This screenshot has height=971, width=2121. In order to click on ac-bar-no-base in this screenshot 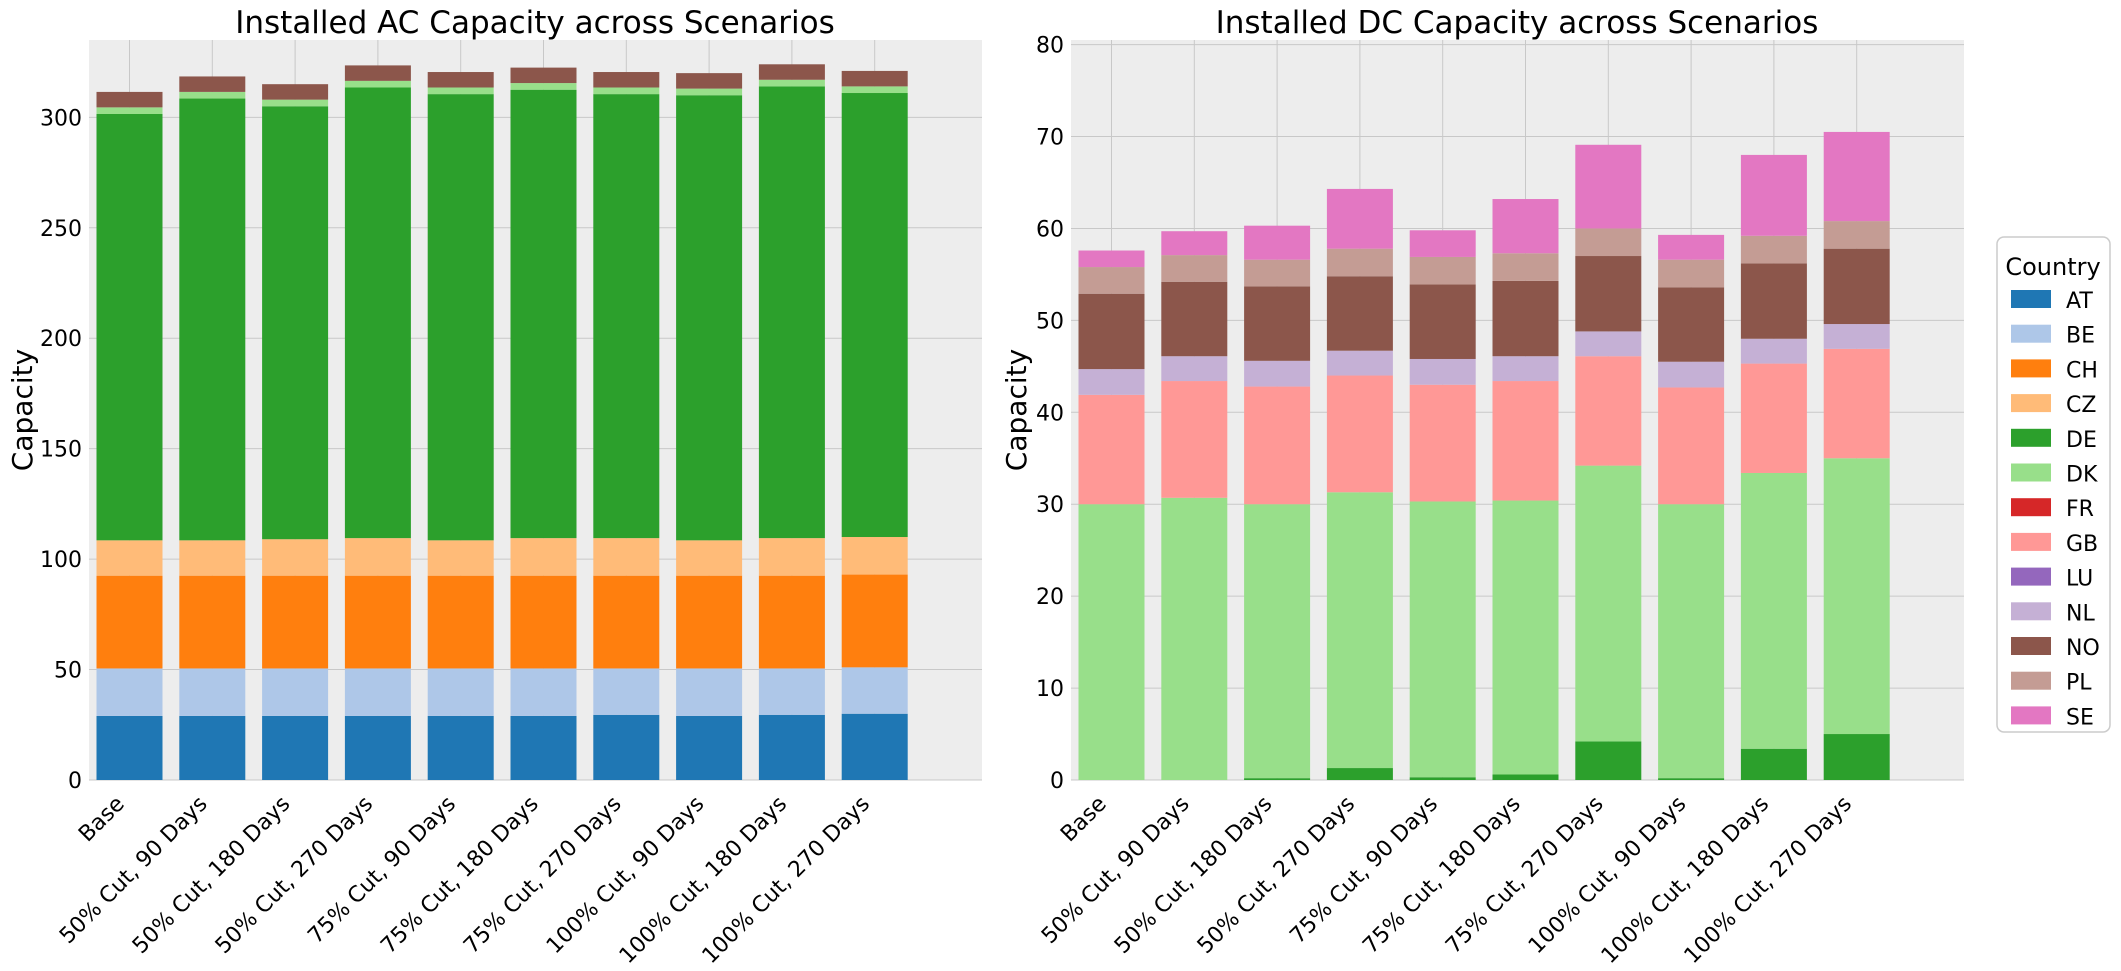, I will do `click(129, 99)`.